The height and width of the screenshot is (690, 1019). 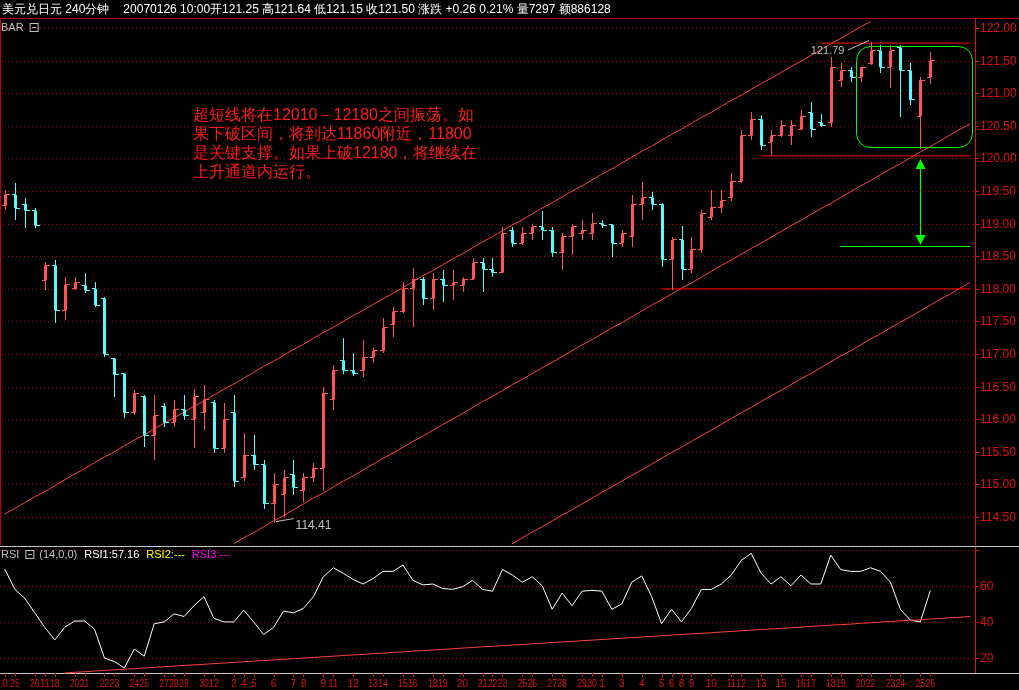 What do you see at coordinates (10, 554) in the screenshot?
I see `chart-title: RSI` at bounding box center [10, 554].